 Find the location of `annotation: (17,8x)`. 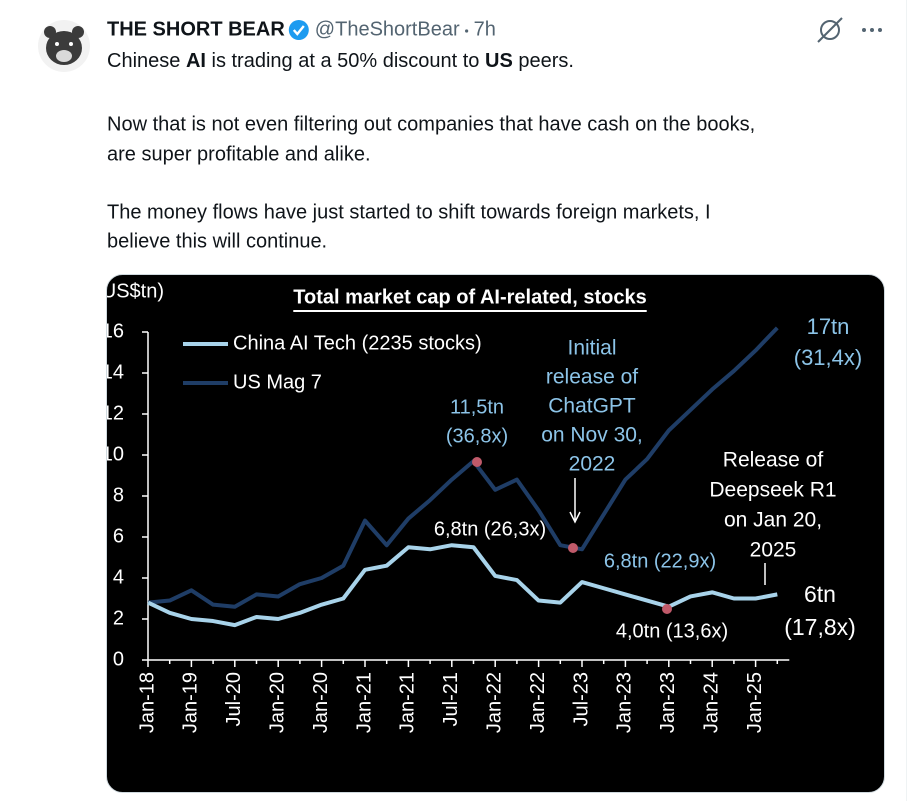

annotation: (17,8x) is located at coordinates (820, 627).